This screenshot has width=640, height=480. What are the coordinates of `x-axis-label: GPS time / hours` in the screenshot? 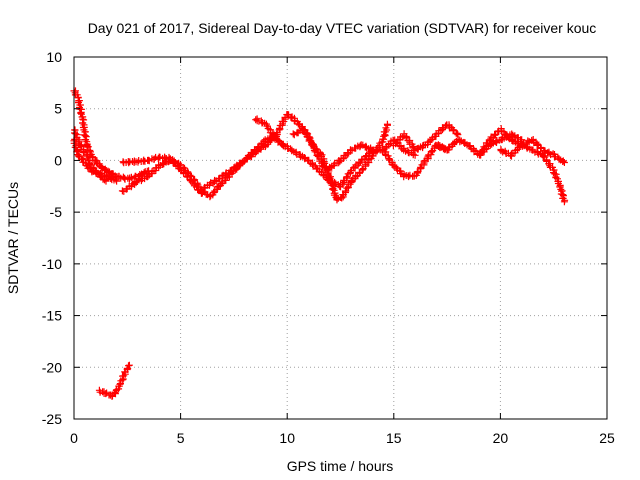 It's located at (340, 466).